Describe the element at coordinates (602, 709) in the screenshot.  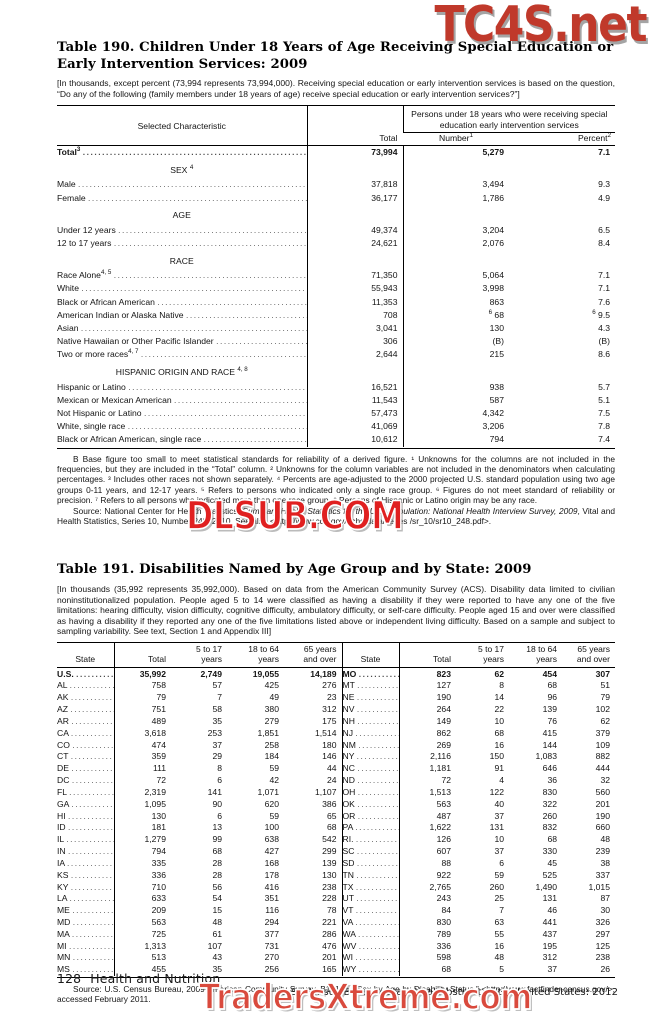
I see `row-value: 102` at that location.